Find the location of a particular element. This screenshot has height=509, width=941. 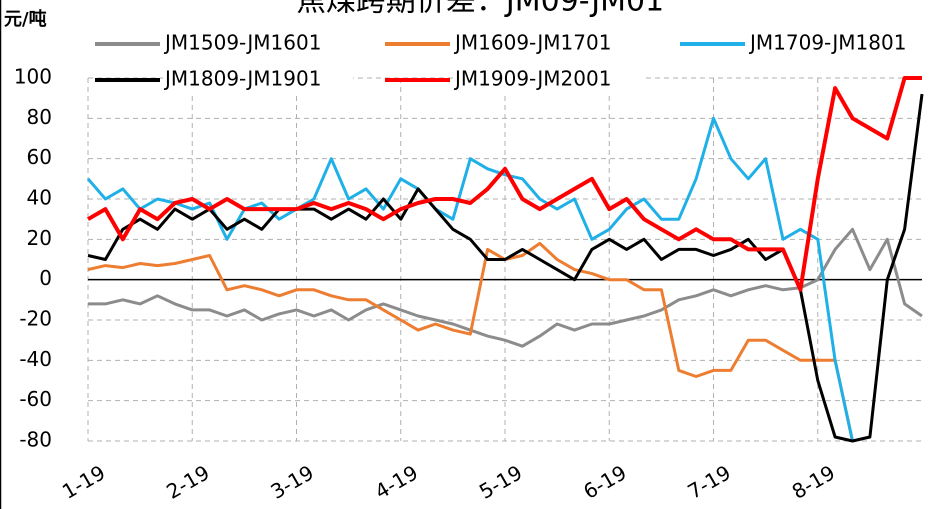

x-tick-label: 8-19 is located at coordinates (813, 481).